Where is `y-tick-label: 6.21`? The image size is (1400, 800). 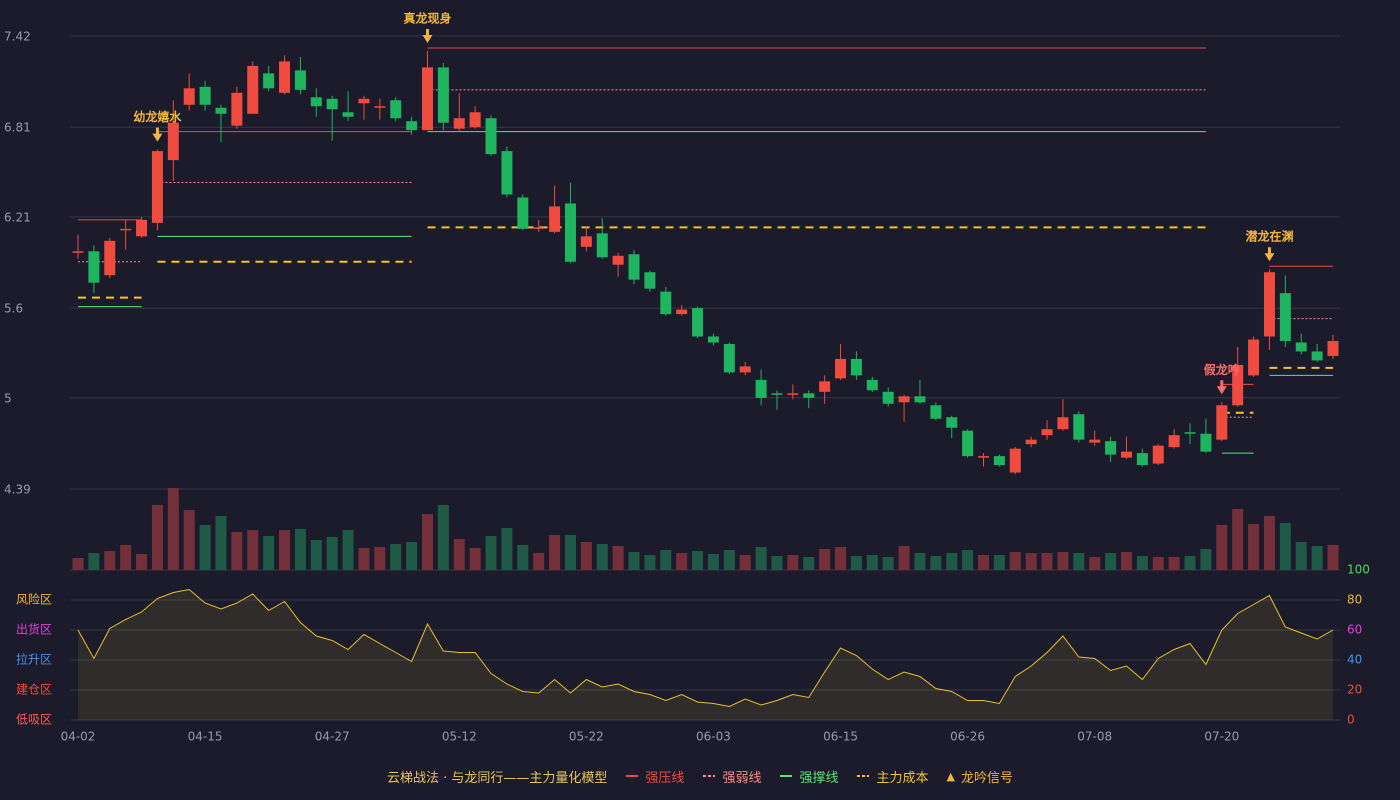 y-tick-label: 6.21 is located at coordinates (17, 217).